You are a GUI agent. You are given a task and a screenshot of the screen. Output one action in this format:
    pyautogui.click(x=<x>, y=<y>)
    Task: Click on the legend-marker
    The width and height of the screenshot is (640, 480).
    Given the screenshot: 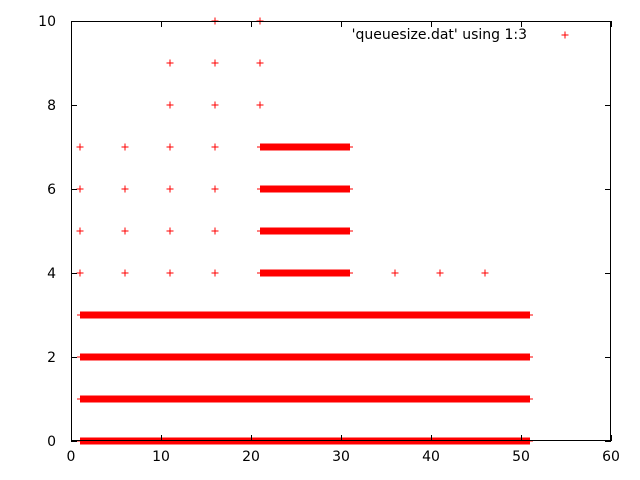 What is the action you would take?
    pyautogui.click(x=565, y=35)
    